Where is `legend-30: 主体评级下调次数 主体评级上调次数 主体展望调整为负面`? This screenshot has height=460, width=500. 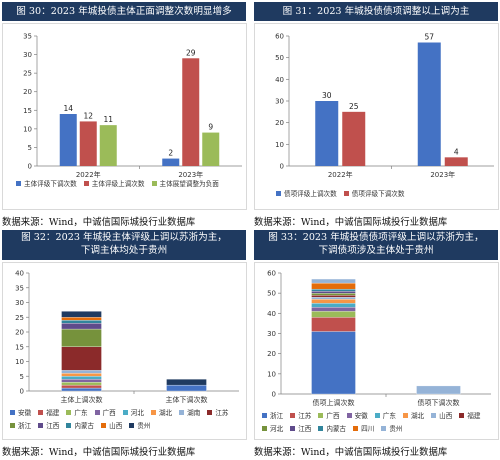
legend-30: 主体评级下调次数 主体评级上调次数 主体展望调整为负面 is located at coordinates (128, 184).